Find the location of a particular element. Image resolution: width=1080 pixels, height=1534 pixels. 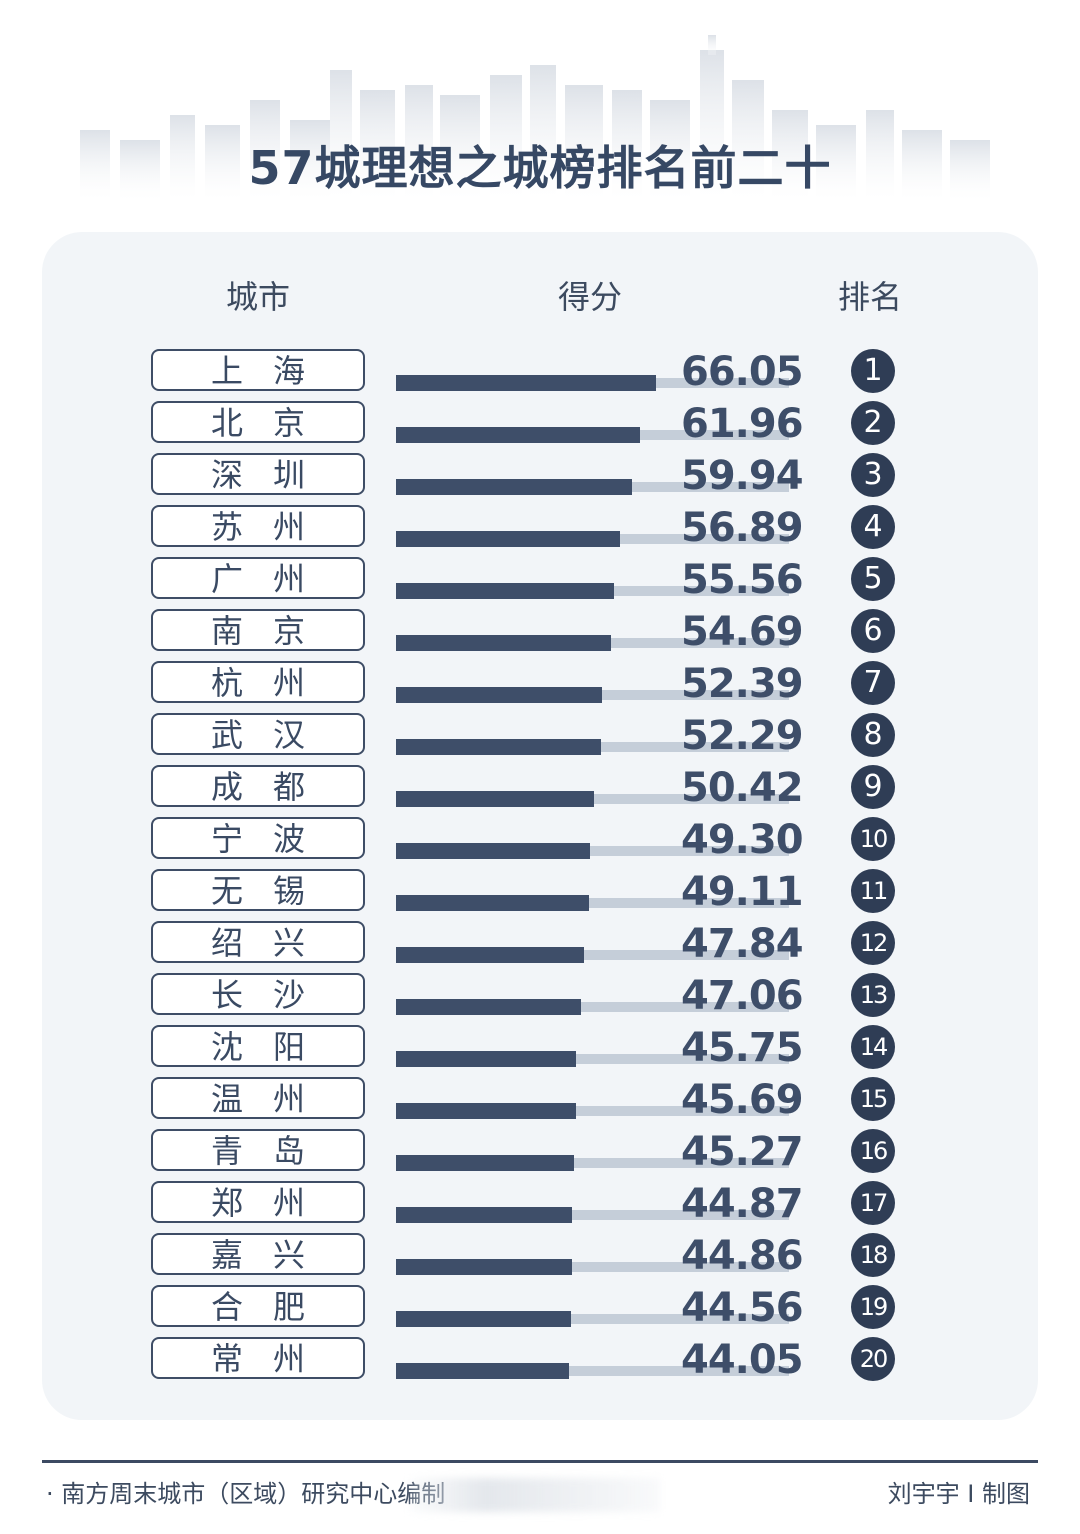

score-label: 49.11 is located at coordinates (742, 892).